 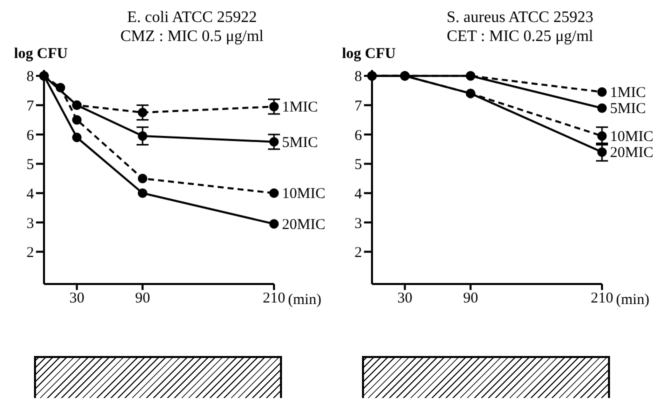 What do you see at coordinates (520, 17) in the screenshot?
I see `chart-title: S. aureus ATCC 25923` at bounding box center [520, 17].